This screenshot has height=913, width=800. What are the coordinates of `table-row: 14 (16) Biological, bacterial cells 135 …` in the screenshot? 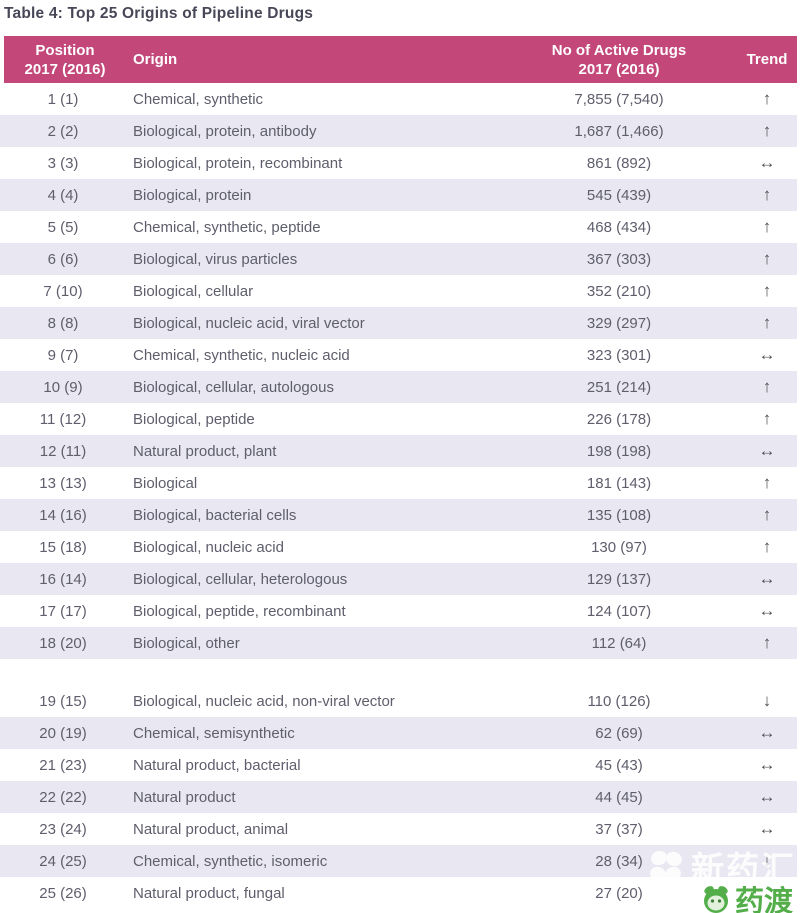 It's located at (398, 515).